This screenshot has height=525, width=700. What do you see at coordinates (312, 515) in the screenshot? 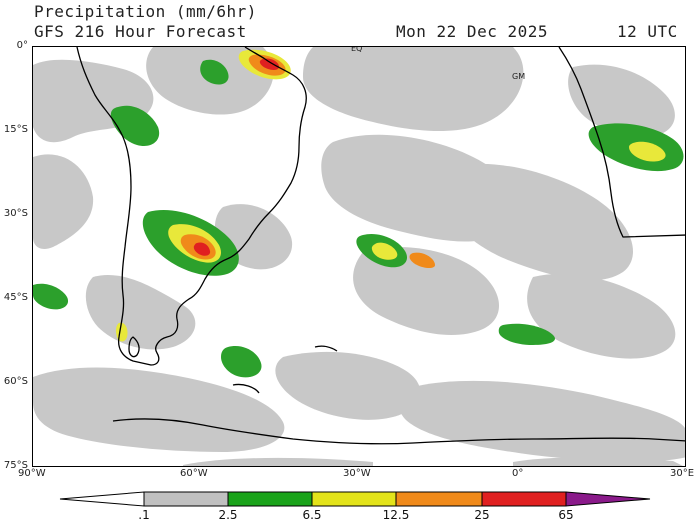
I see `colorbar-label-6.5: 6.5` at bounding box center [312, 515].